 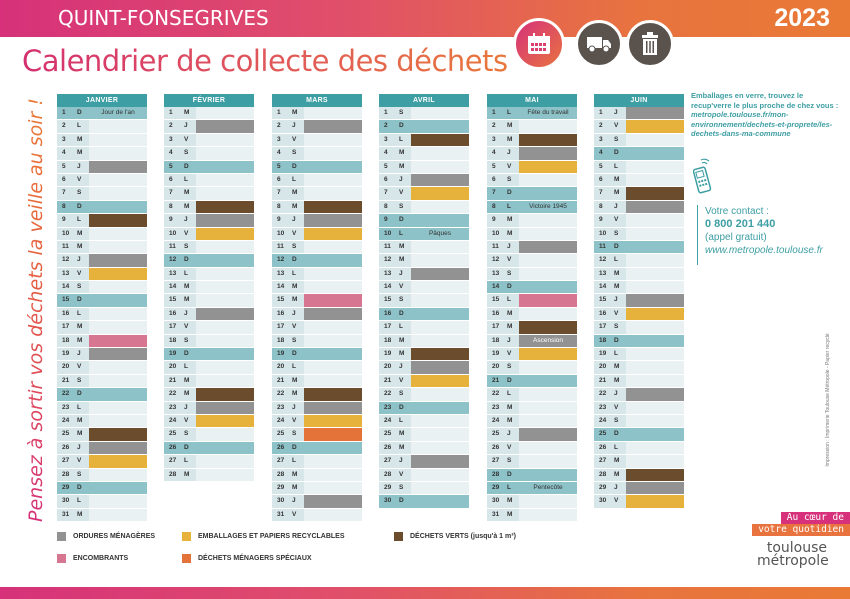 I want to click on day-row: 14 M, so click(x=209, y=288).